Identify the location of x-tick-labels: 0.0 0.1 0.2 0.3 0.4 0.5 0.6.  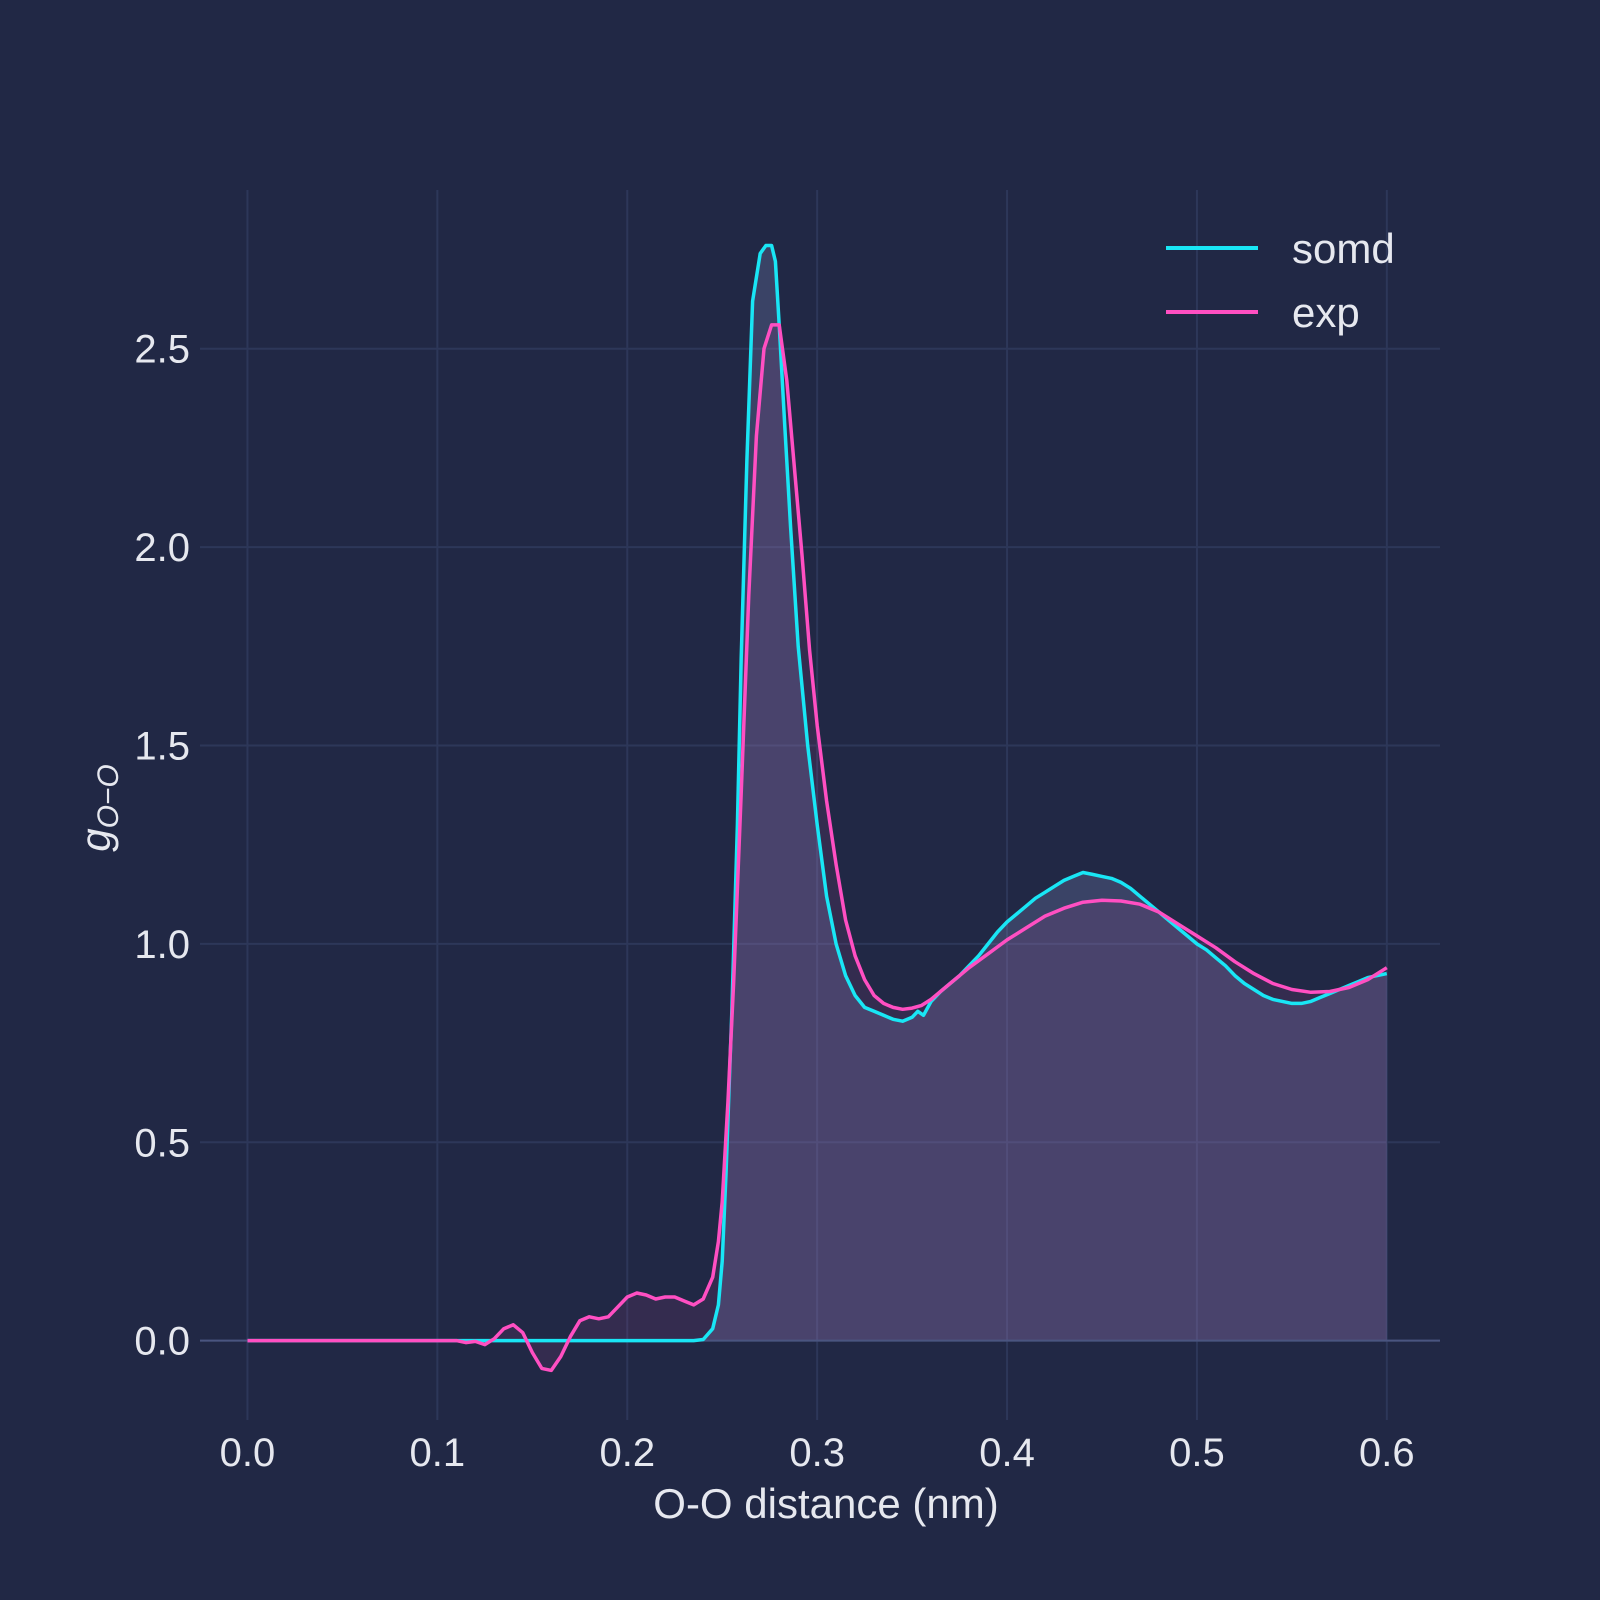
(817, 1453).